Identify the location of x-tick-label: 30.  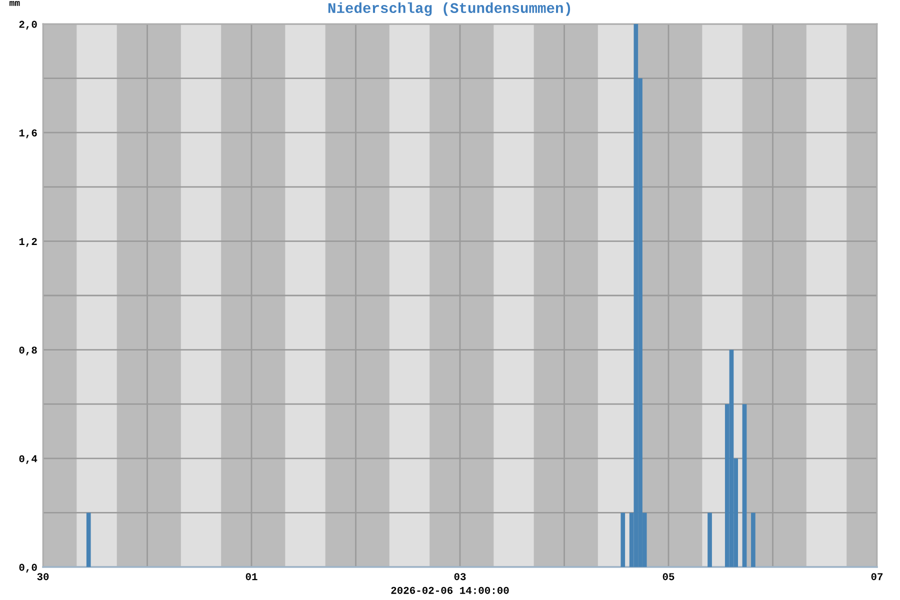
(43, 576).